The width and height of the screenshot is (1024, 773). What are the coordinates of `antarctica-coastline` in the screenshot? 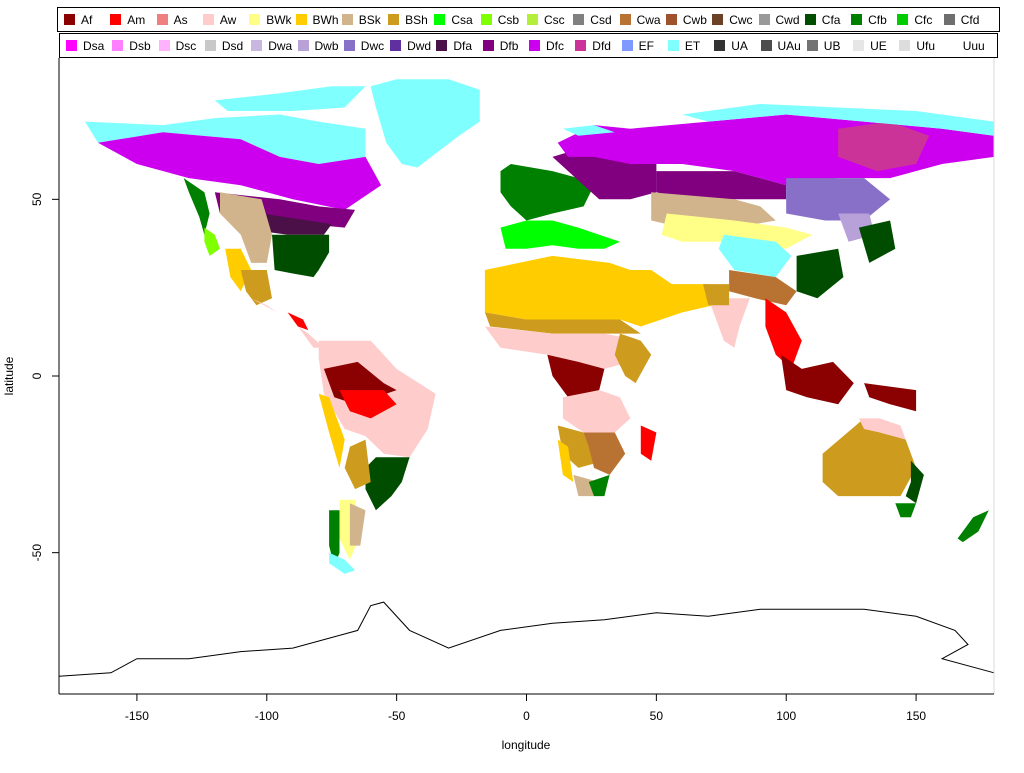 It's located at (526, 639).